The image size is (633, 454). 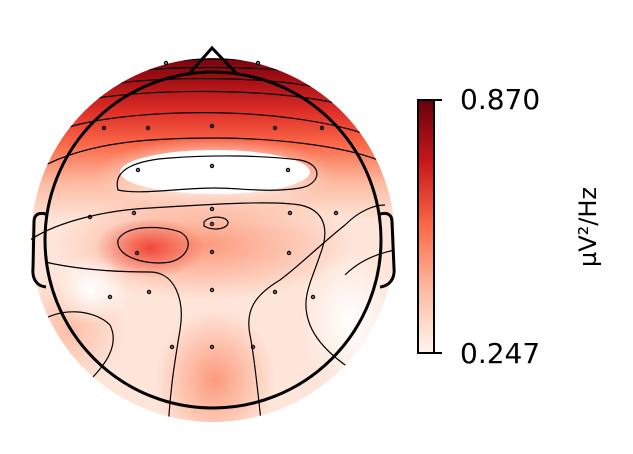 I want to click on colorbar-gradient, so click(x=426, y=226).